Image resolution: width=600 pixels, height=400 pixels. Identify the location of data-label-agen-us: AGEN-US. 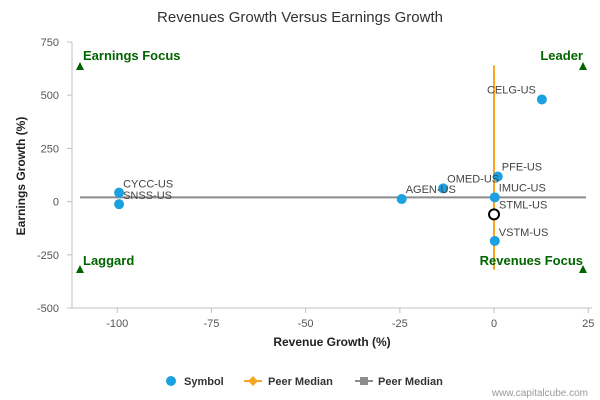
(431, 190).